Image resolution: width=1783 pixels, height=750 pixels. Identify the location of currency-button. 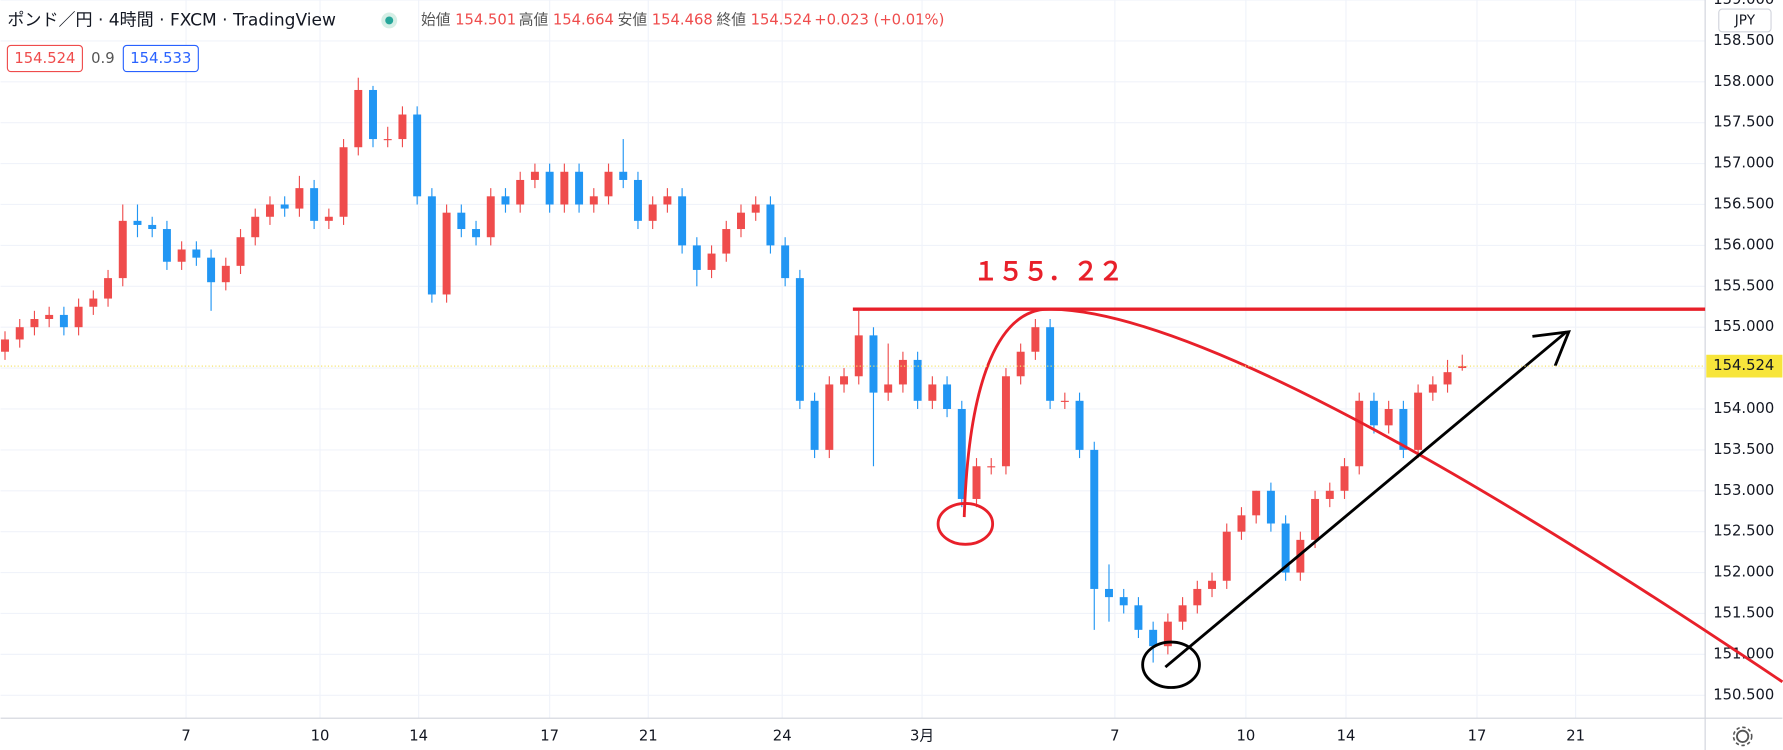
(1745, 20).